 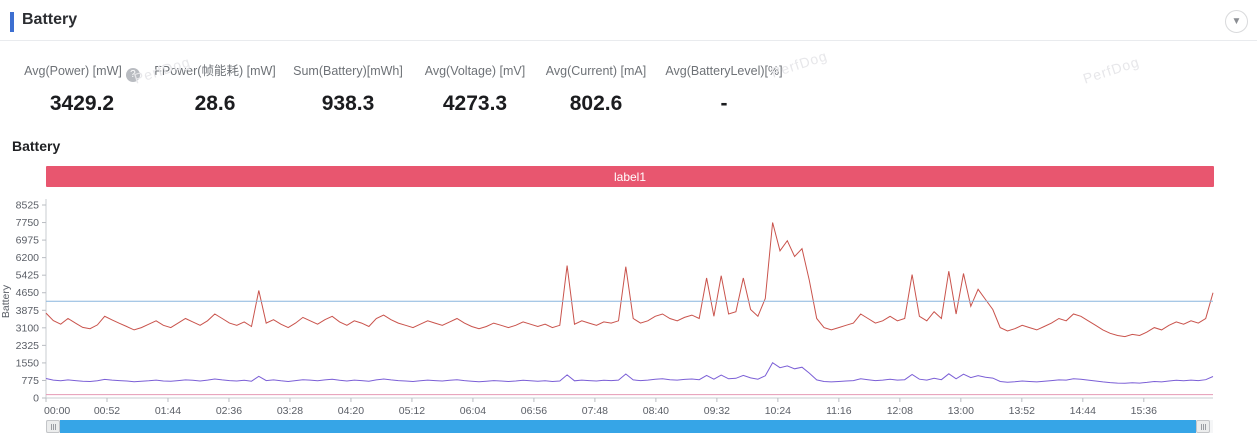 I want to click on chart-section-title: Battery, so click(x=36, y=146).